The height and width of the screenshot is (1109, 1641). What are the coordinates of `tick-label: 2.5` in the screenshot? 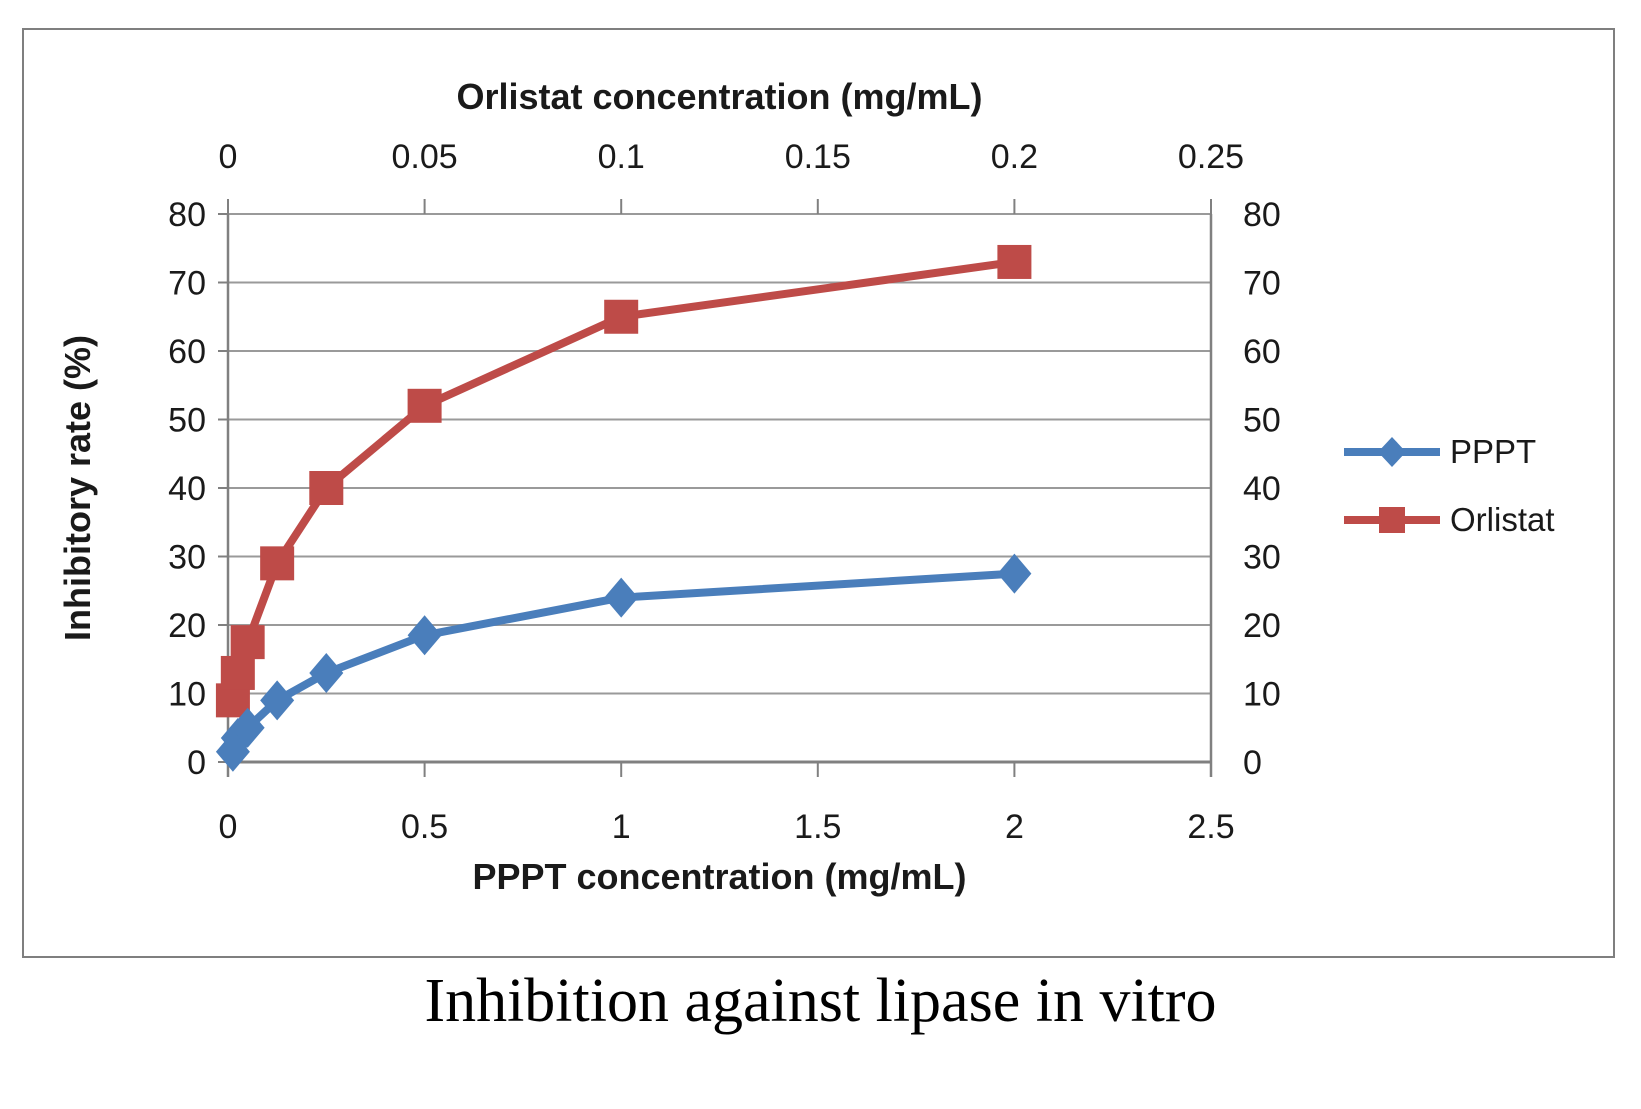 It's located at (1210, 827).